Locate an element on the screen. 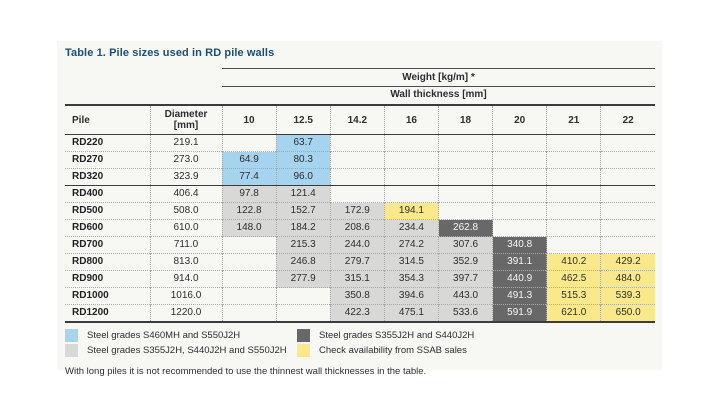 The image size is (720, 405). diameter-cell: 323.9 is located at coordinates (185, 177).